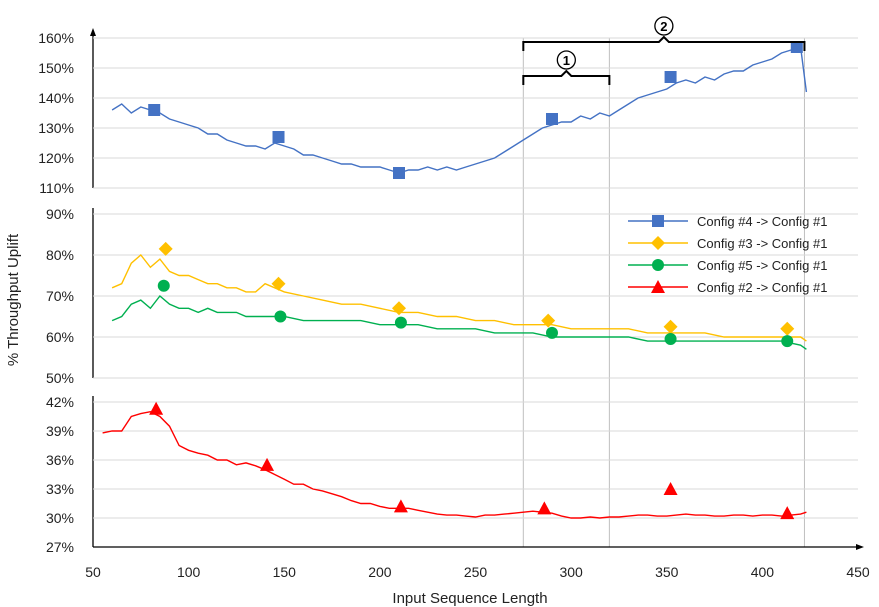 Image resolution: width=879 pixels, height=607 pixels. I want to click on annotation-bracket-1: 1, so click(566, 67).